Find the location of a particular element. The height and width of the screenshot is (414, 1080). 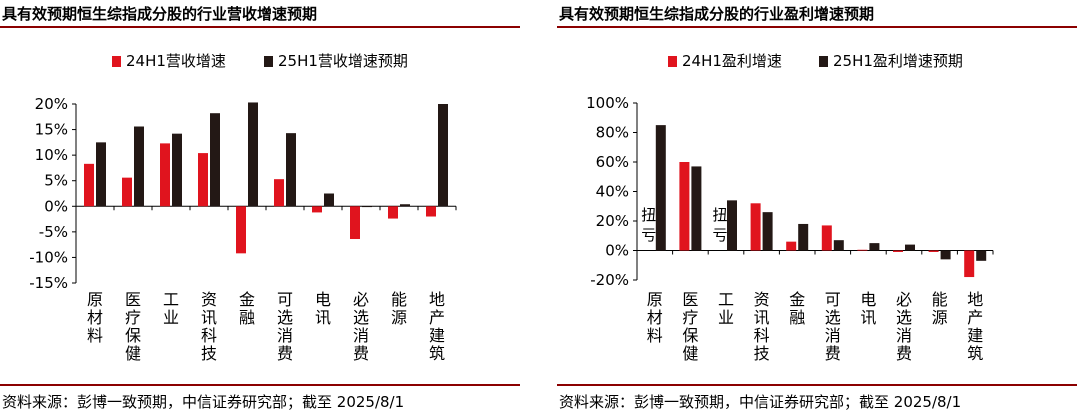

y-tick-label: 40% is located at coordinates (612, 192).